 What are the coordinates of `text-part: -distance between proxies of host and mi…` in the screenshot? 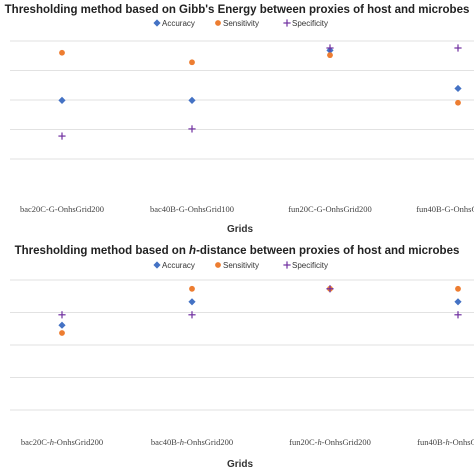 It's located at (327, 251).